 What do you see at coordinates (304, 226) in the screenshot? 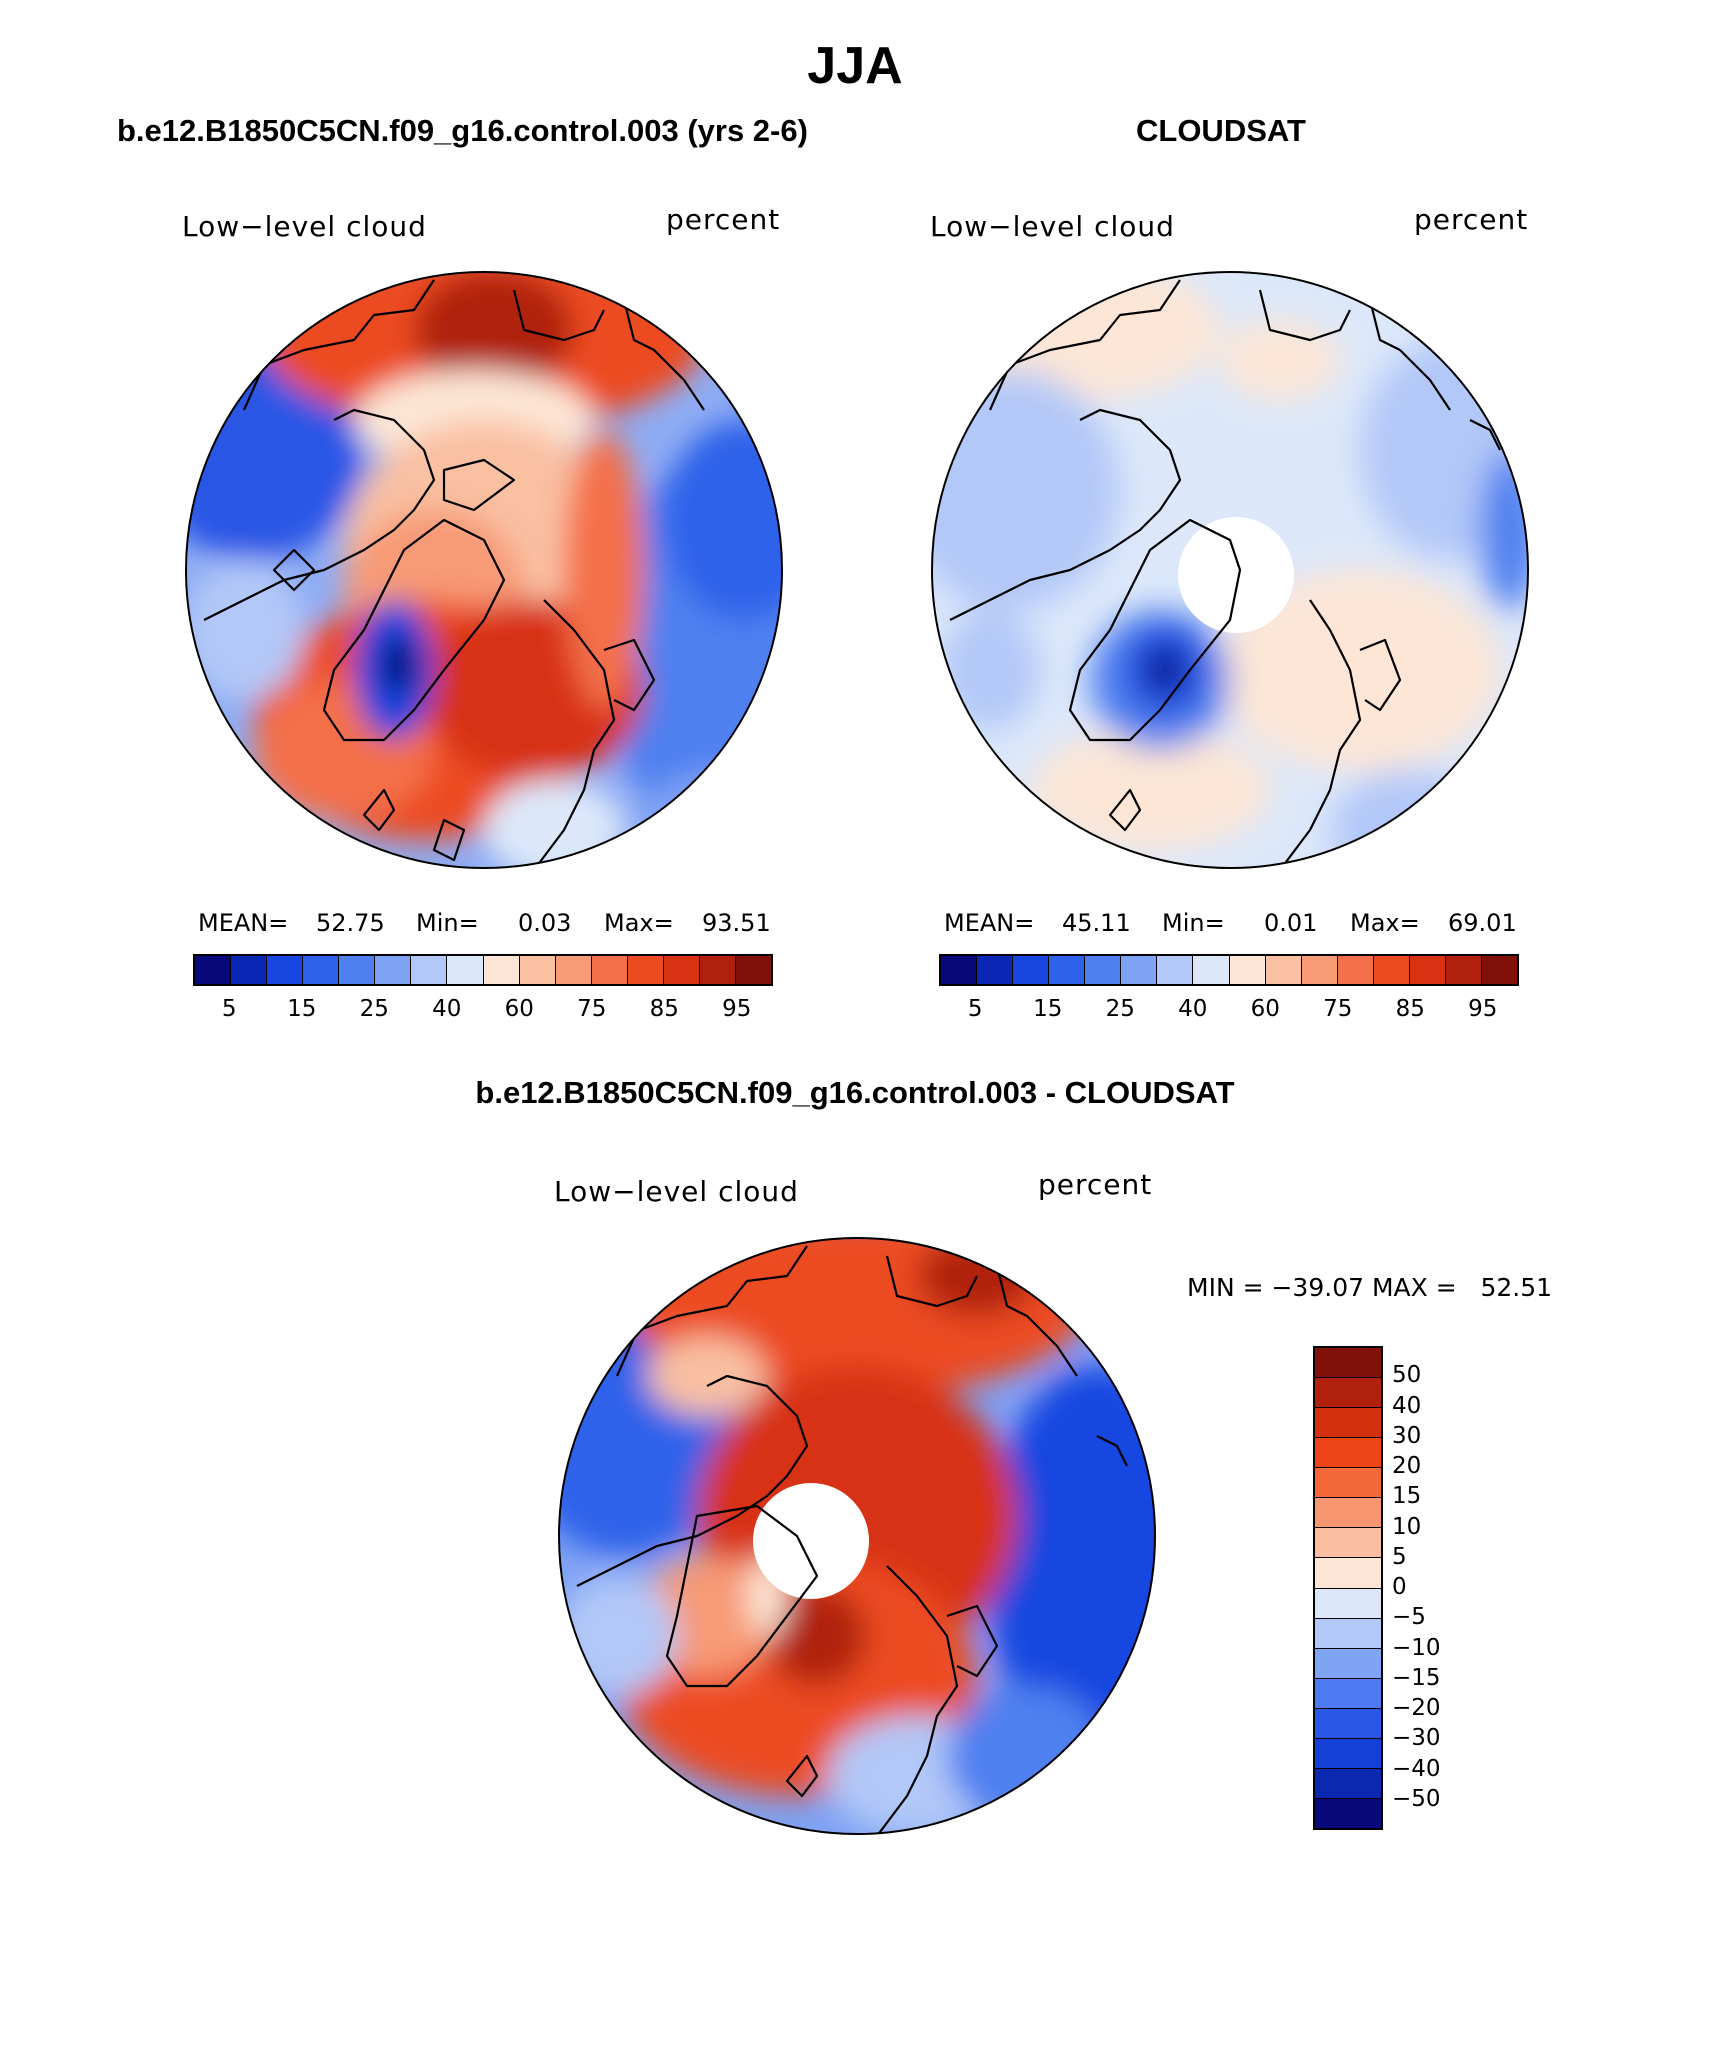
I see `model-variable-label: Low−level cloud` at bounding box center [304, 226].